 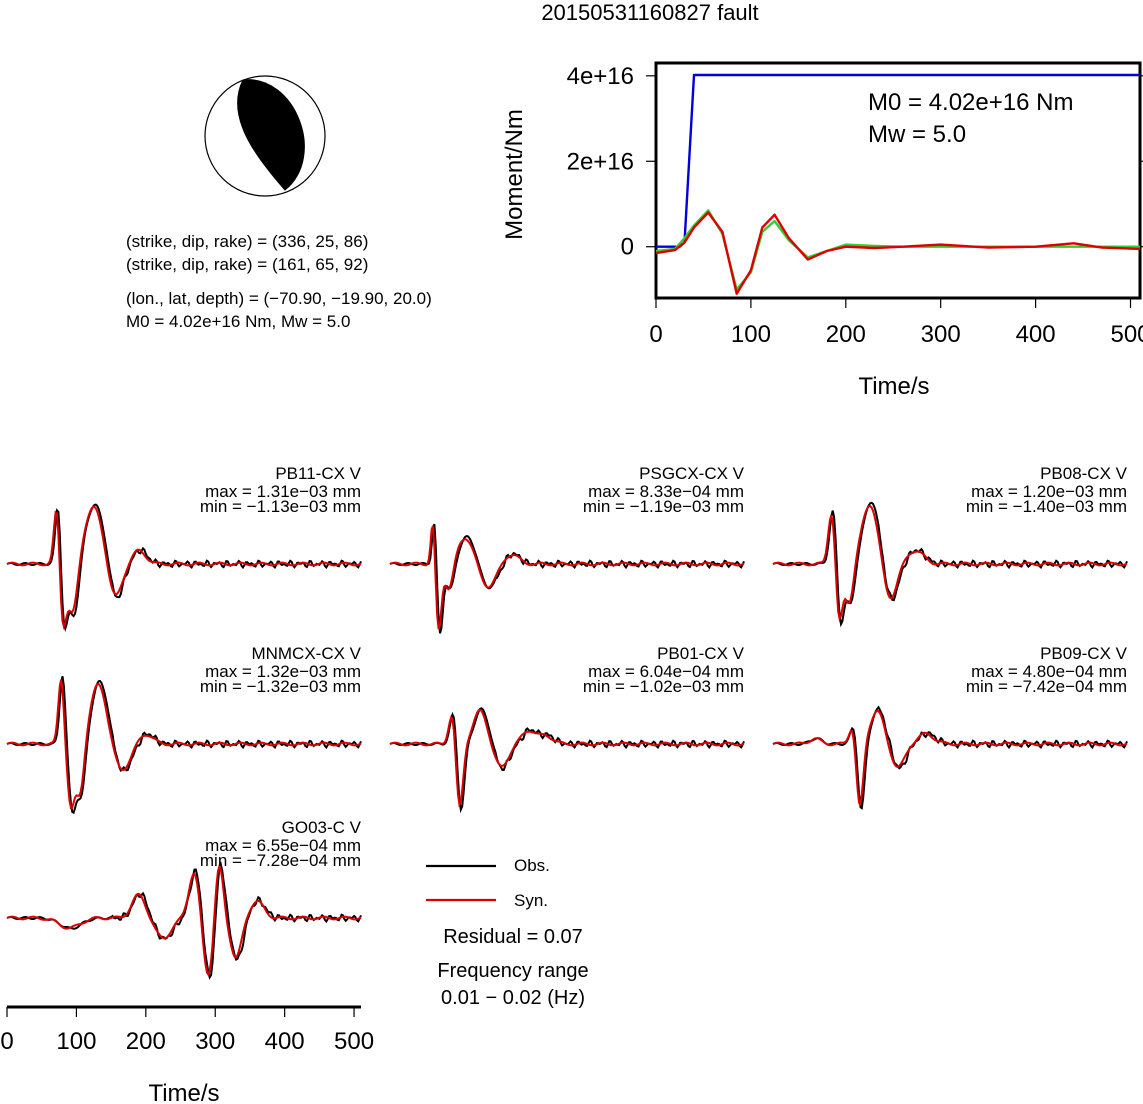 What do you see at coordinates (280, 860) in the screenshot?
I see `station-min: min = −7.28e−04 mm` at bounding box center [280, 860].